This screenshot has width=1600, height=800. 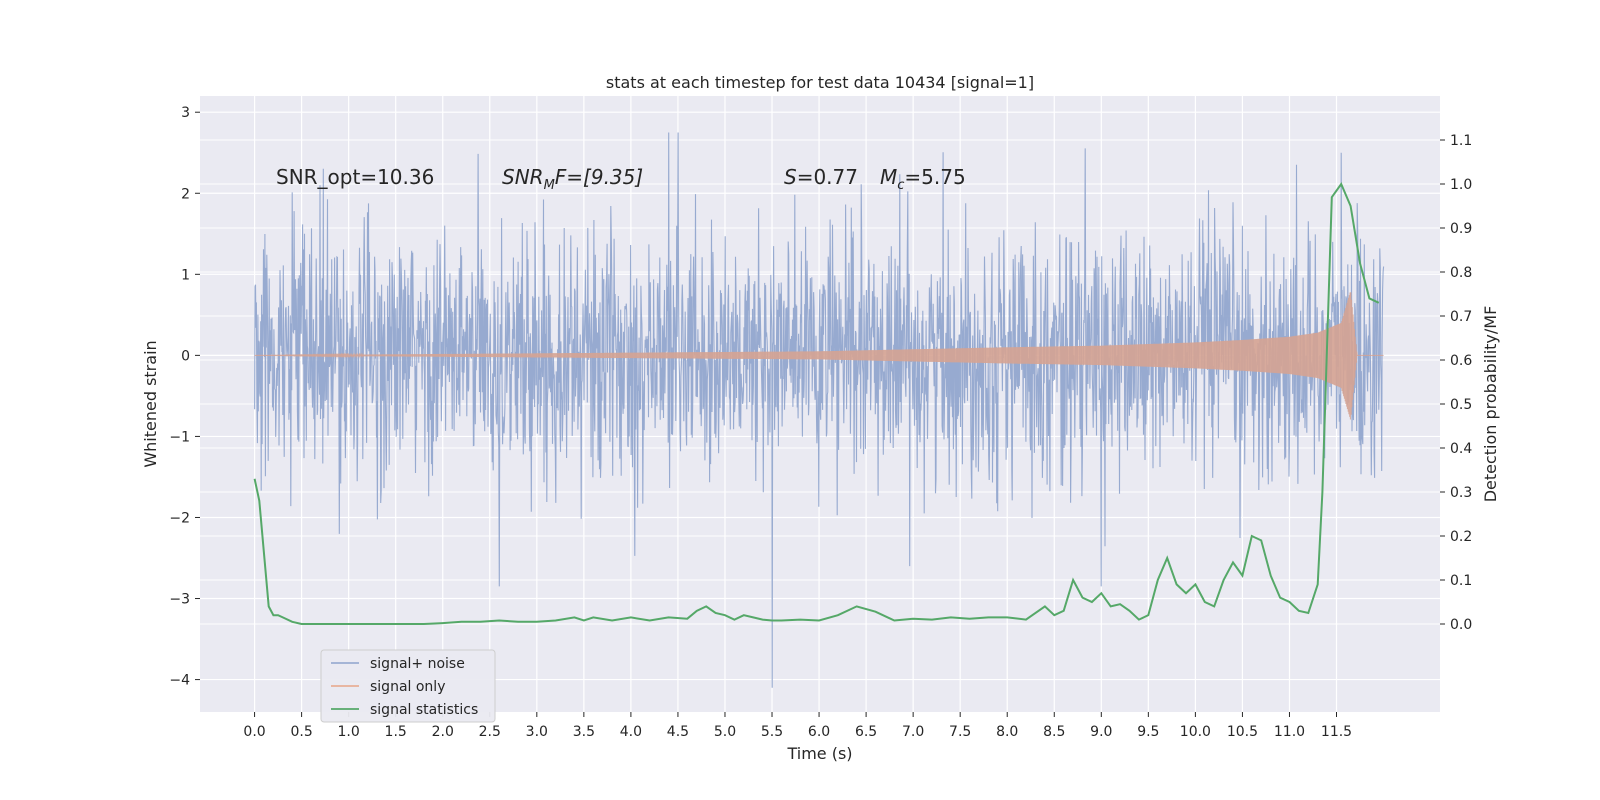 I want to click on signal-line, so click(x=819, y=356).